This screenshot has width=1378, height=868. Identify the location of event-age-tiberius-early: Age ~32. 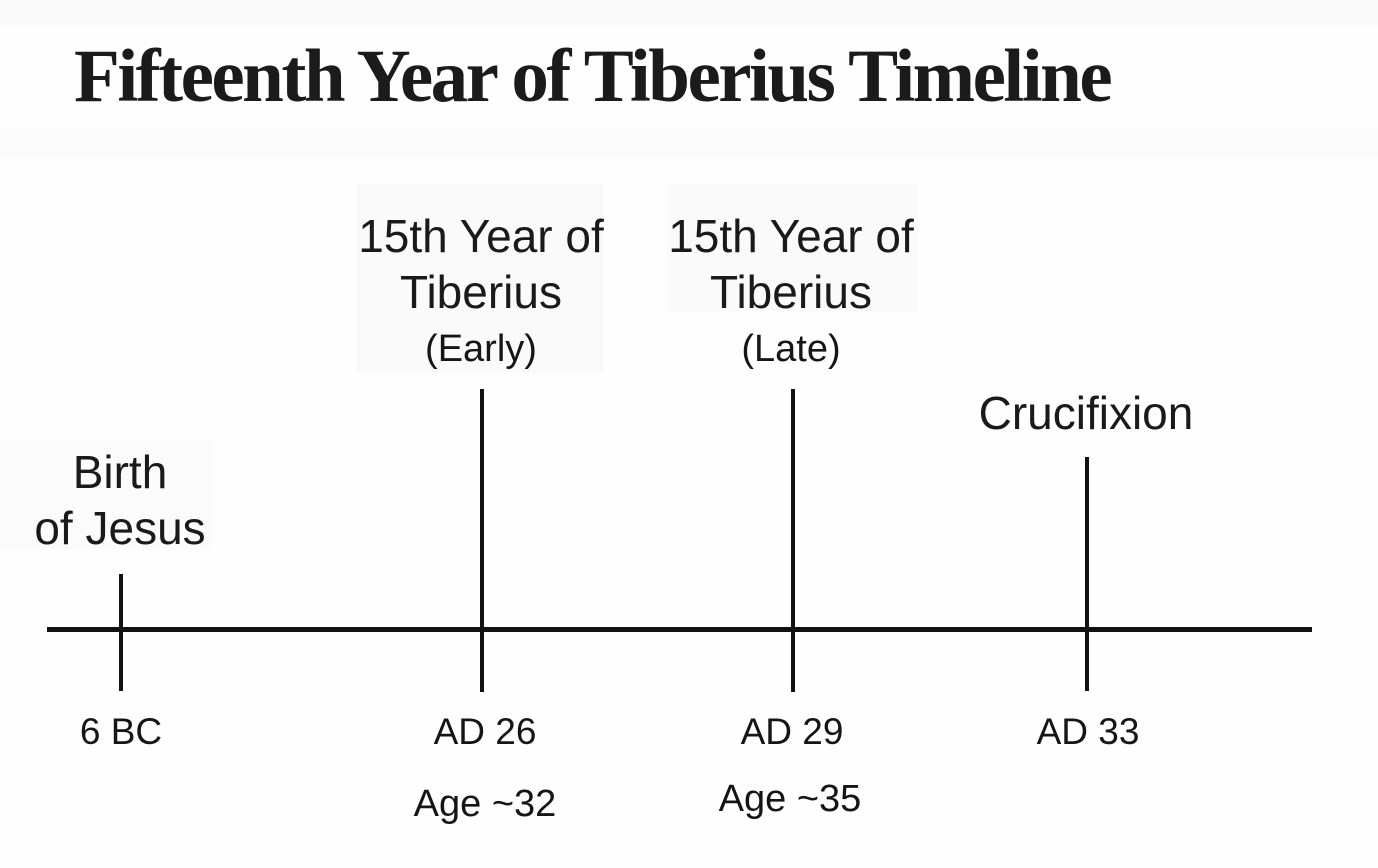
(485, 804).